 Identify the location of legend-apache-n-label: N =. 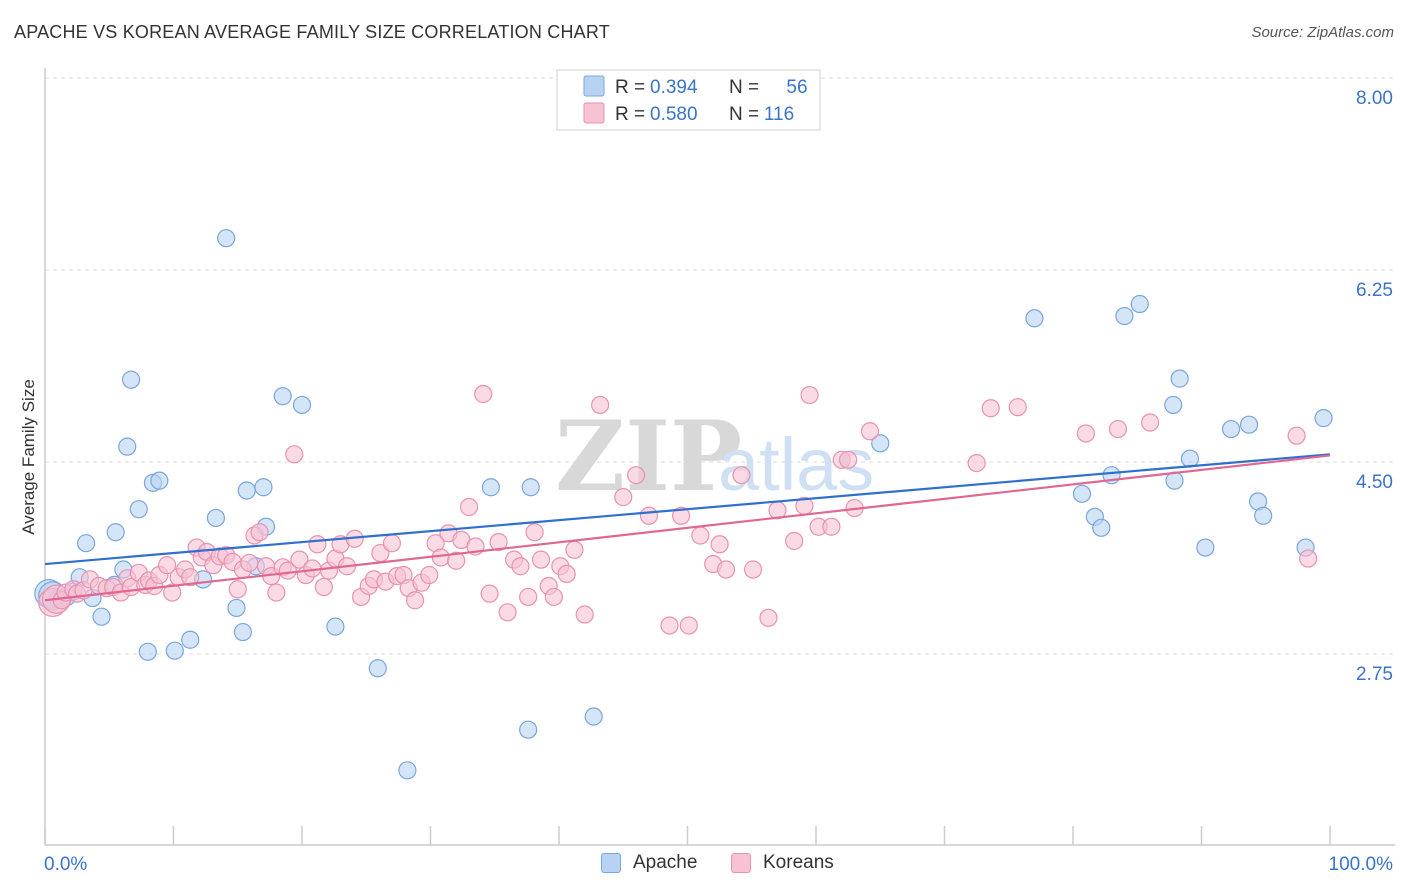
(744, 87).